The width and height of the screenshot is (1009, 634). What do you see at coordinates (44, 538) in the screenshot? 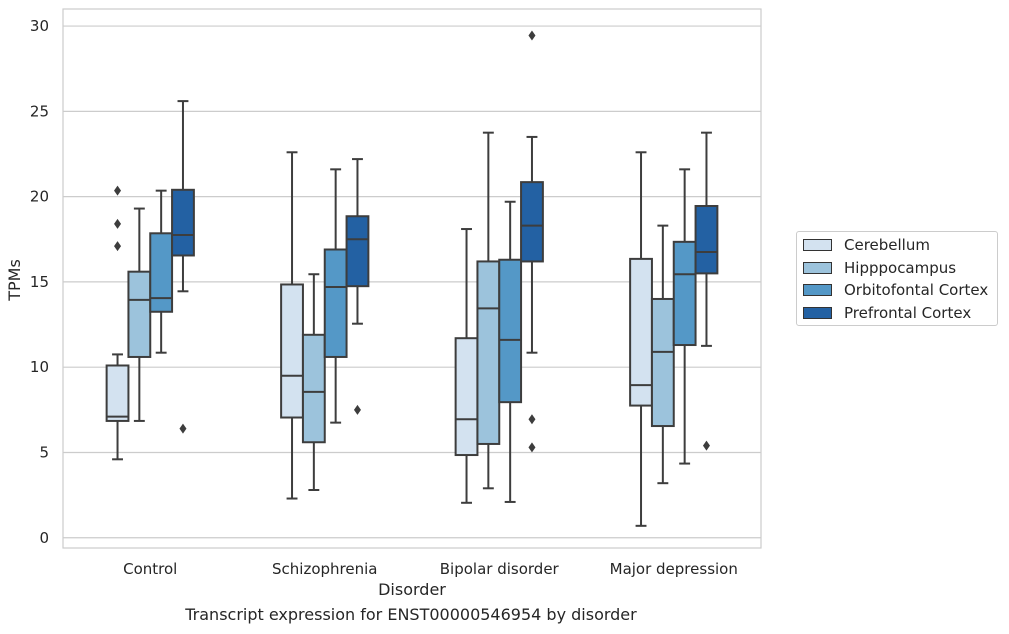
I see `y-tick-label: 0` at bounding box center [44, 538].